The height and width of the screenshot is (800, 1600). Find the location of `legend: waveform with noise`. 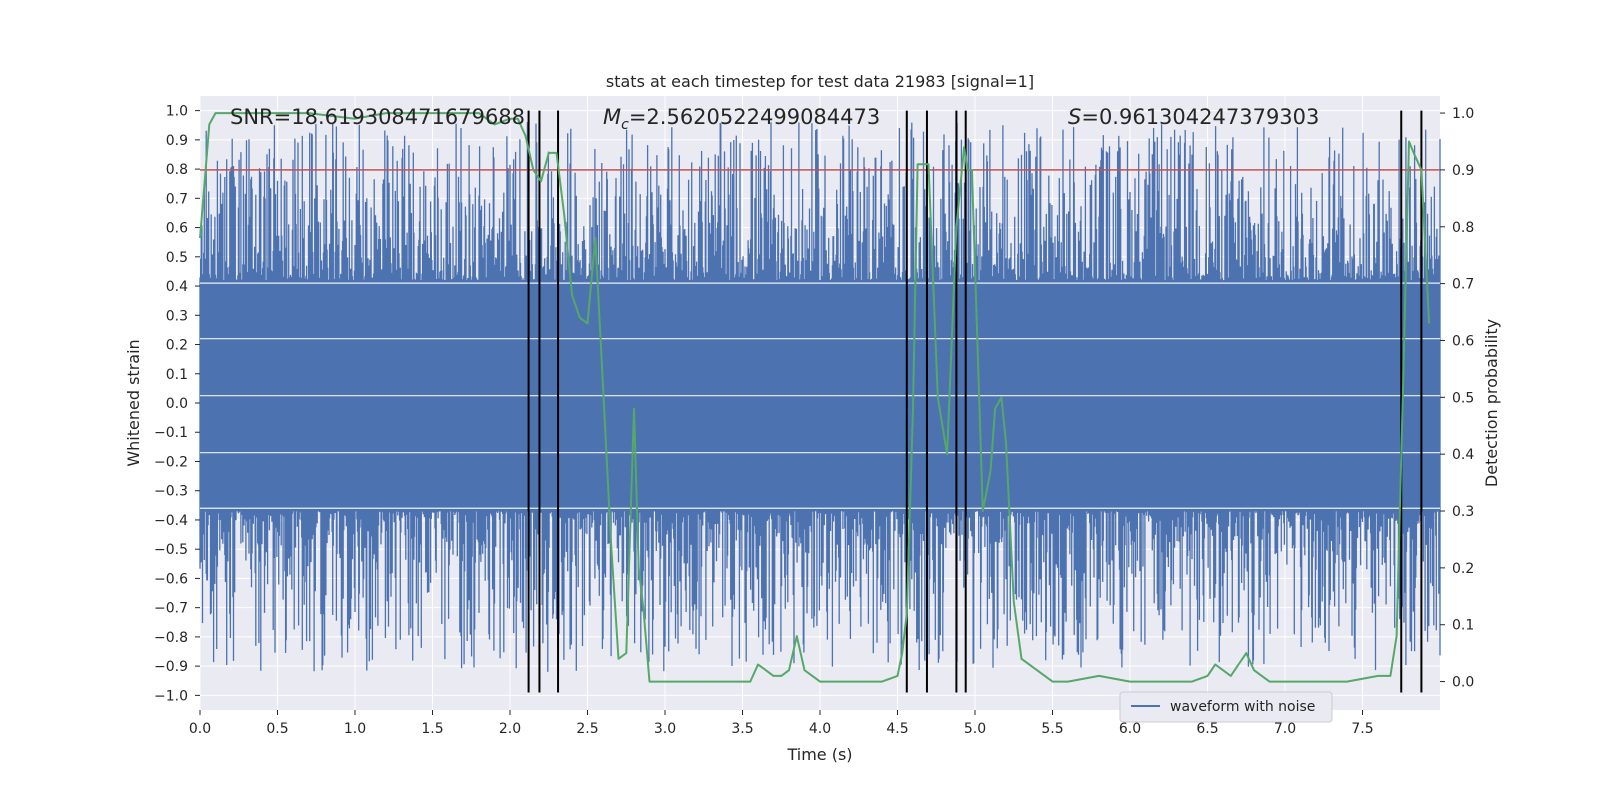

legend: waveform with noise is located at coordinates (1226, 707).